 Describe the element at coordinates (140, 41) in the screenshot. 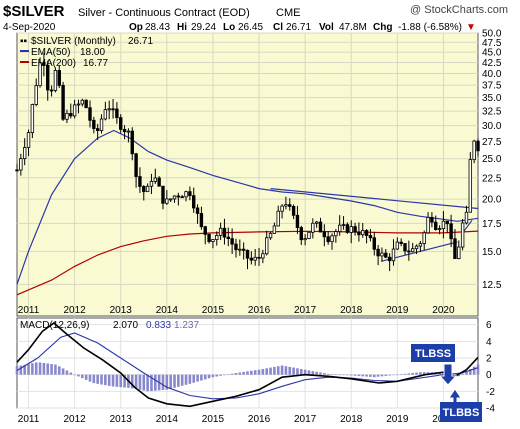

I see `legend-silver-value: 26.71` at that location.